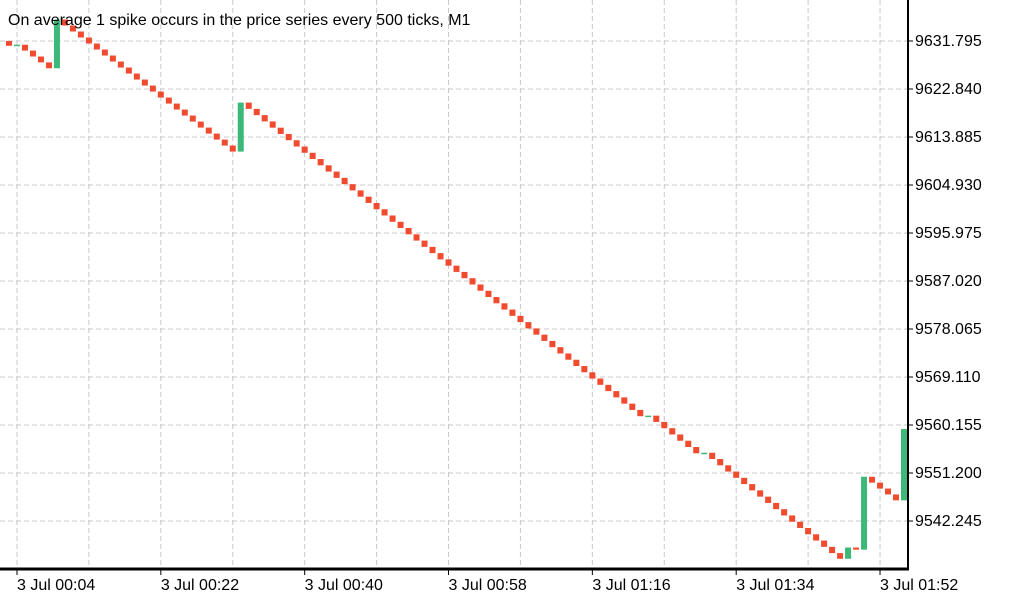  I want to click on y-tick-label: 9587.020, so click(948, 281).